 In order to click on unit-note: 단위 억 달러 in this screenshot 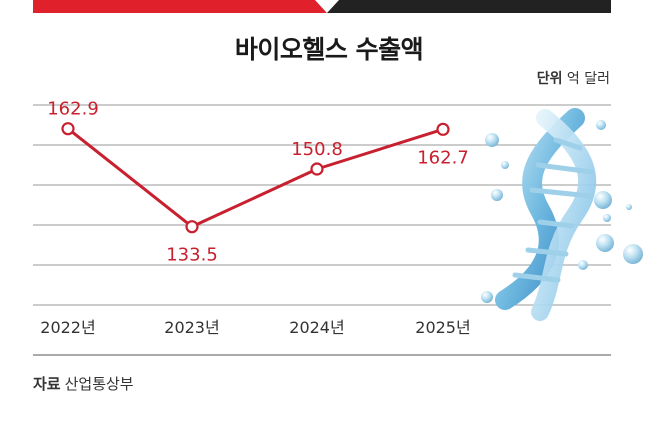, I will do `click(573, 78)`.